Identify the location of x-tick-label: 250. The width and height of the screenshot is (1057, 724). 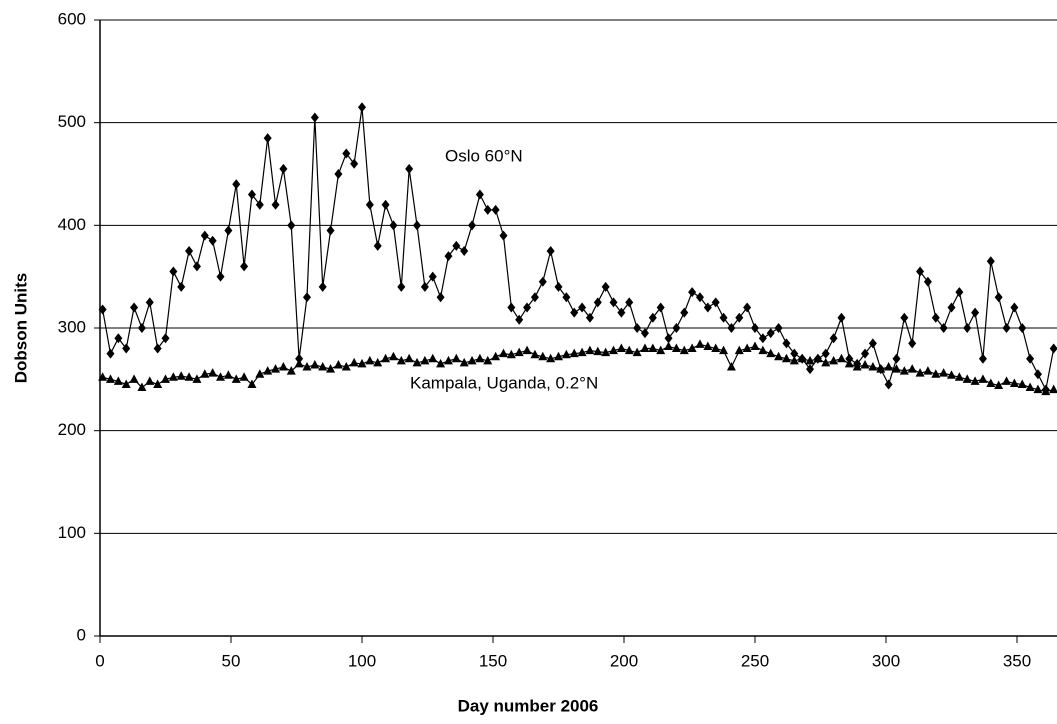
(755, 660).